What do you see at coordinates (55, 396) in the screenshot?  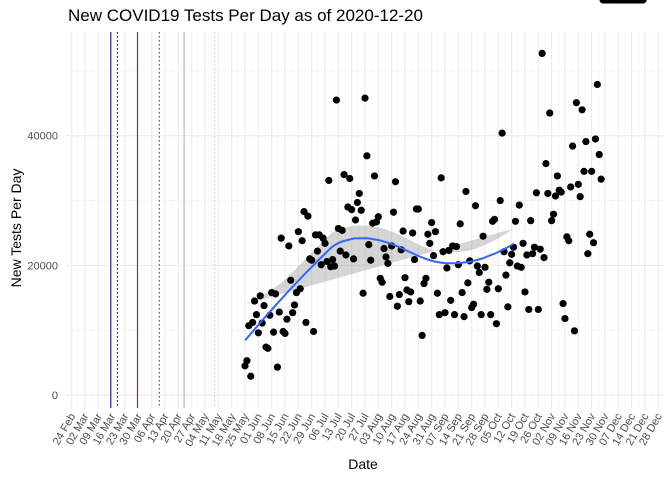 I see `y-tick-label: 0` at bounding box center [55, 396].